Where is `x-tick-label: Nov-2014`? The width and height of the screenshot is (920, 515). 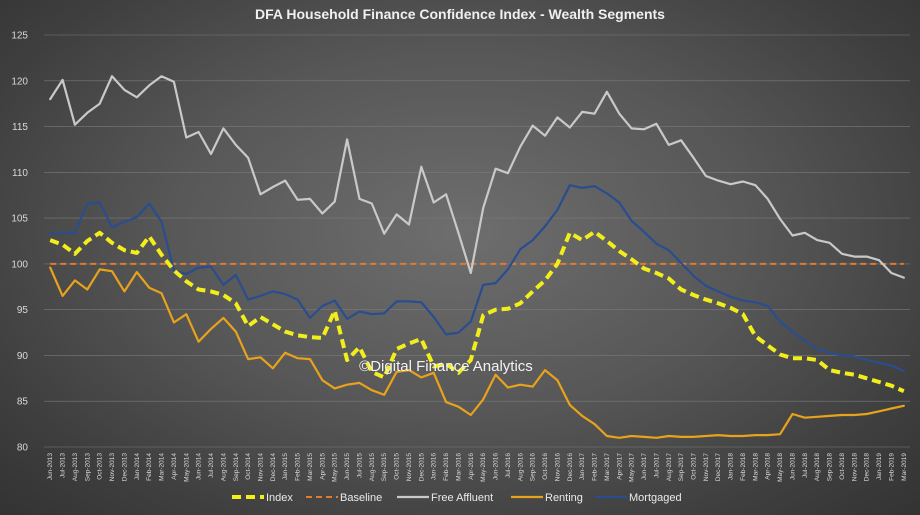 x-tick-label: Nov-2014 is located at coordinates (261, 467).